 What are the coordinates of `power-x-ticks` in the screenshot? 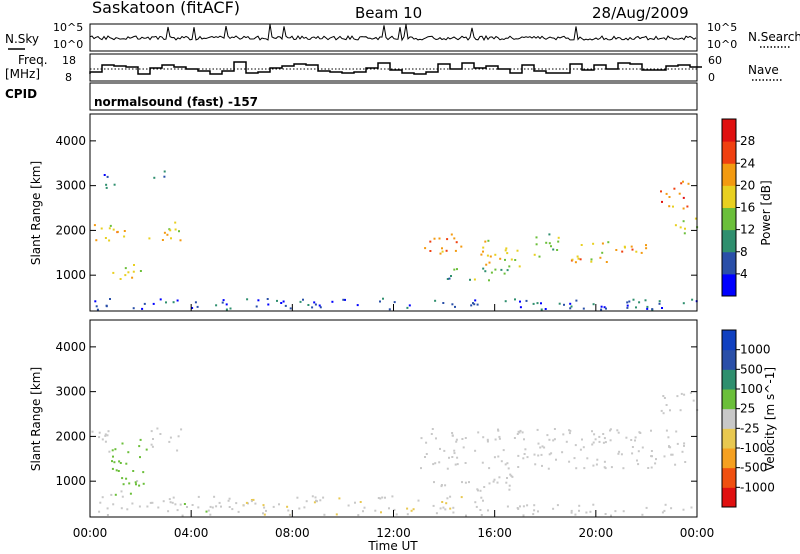 It's located at (393, 307).